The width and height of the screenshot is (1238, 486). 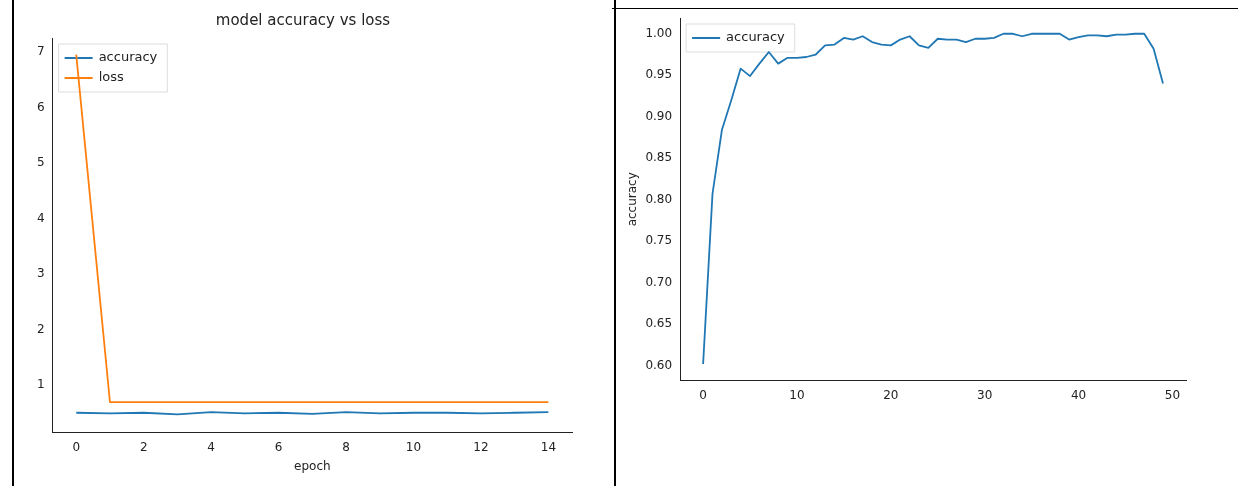 What do you see at coordinates (40, 51) in the screenshot?
I see `y-tick-label: 7` at bounding box center [40, 51].